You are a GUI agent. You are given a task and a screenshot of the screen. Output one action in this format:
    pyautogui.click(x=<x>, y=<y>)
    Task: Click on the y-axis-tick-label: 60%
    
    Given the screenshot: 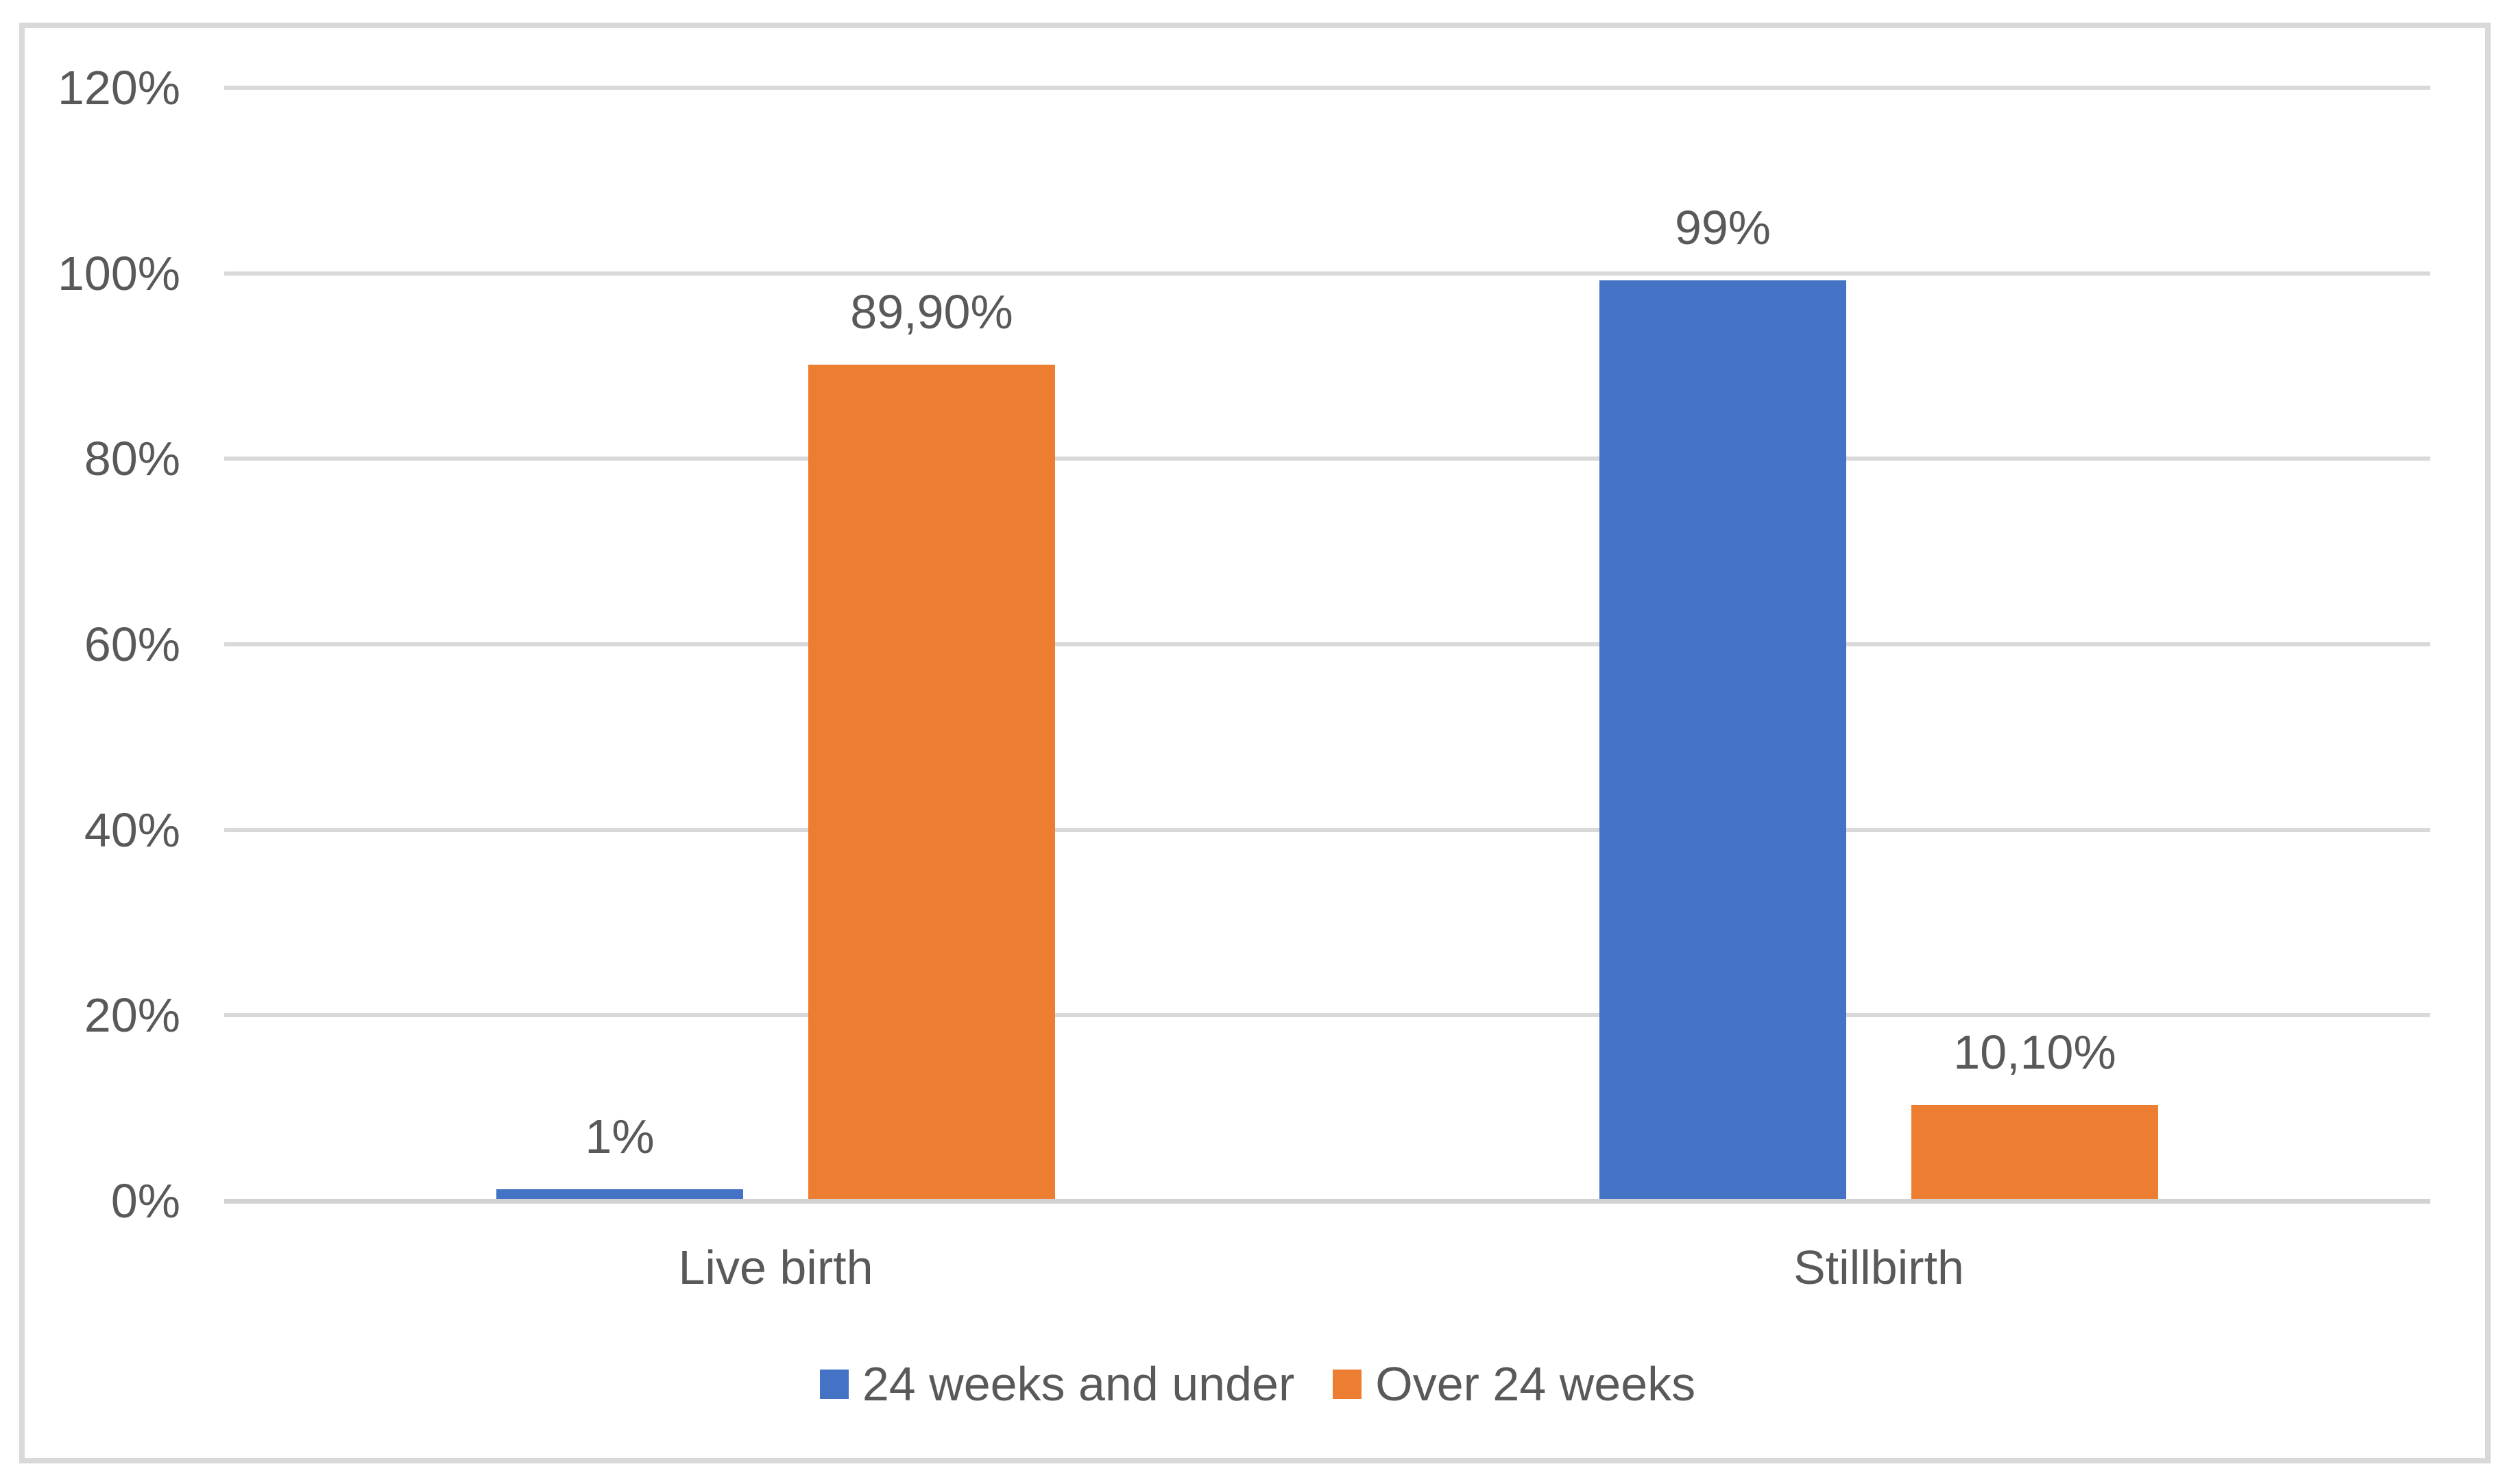 What is the action you would take?
    pyautogui.click(x=132, y=644)
    